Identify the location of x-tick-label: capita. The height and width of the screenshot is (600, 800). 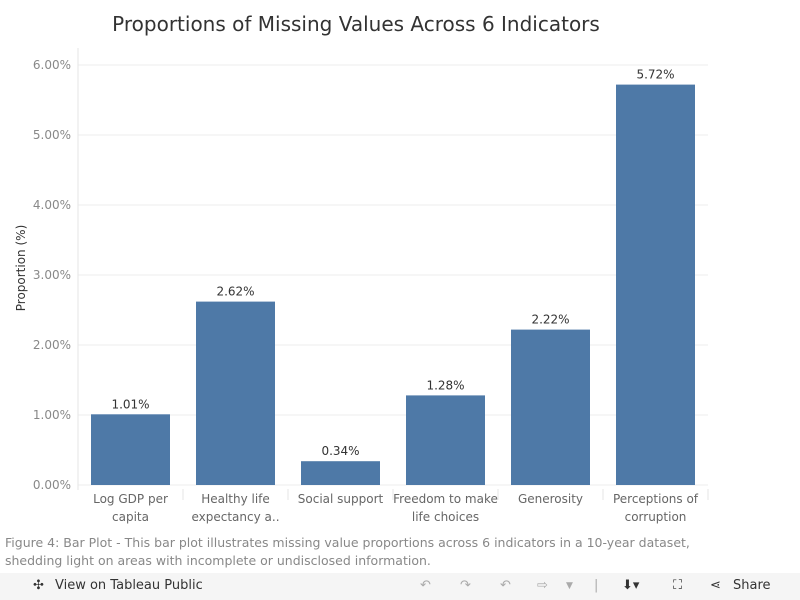
(130, 517).